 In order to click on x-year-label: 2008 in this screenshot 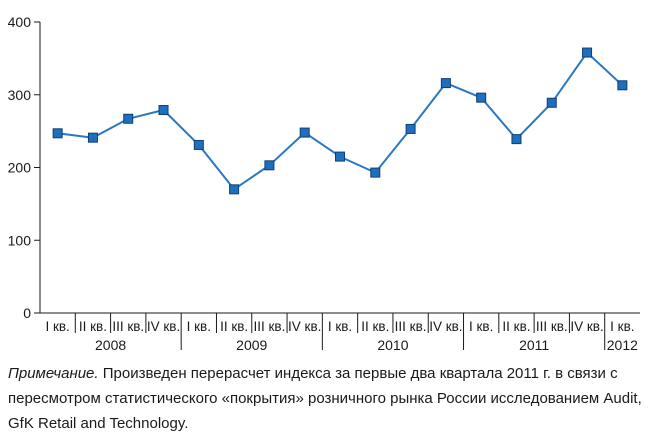, I will do `click(110, 345)`.